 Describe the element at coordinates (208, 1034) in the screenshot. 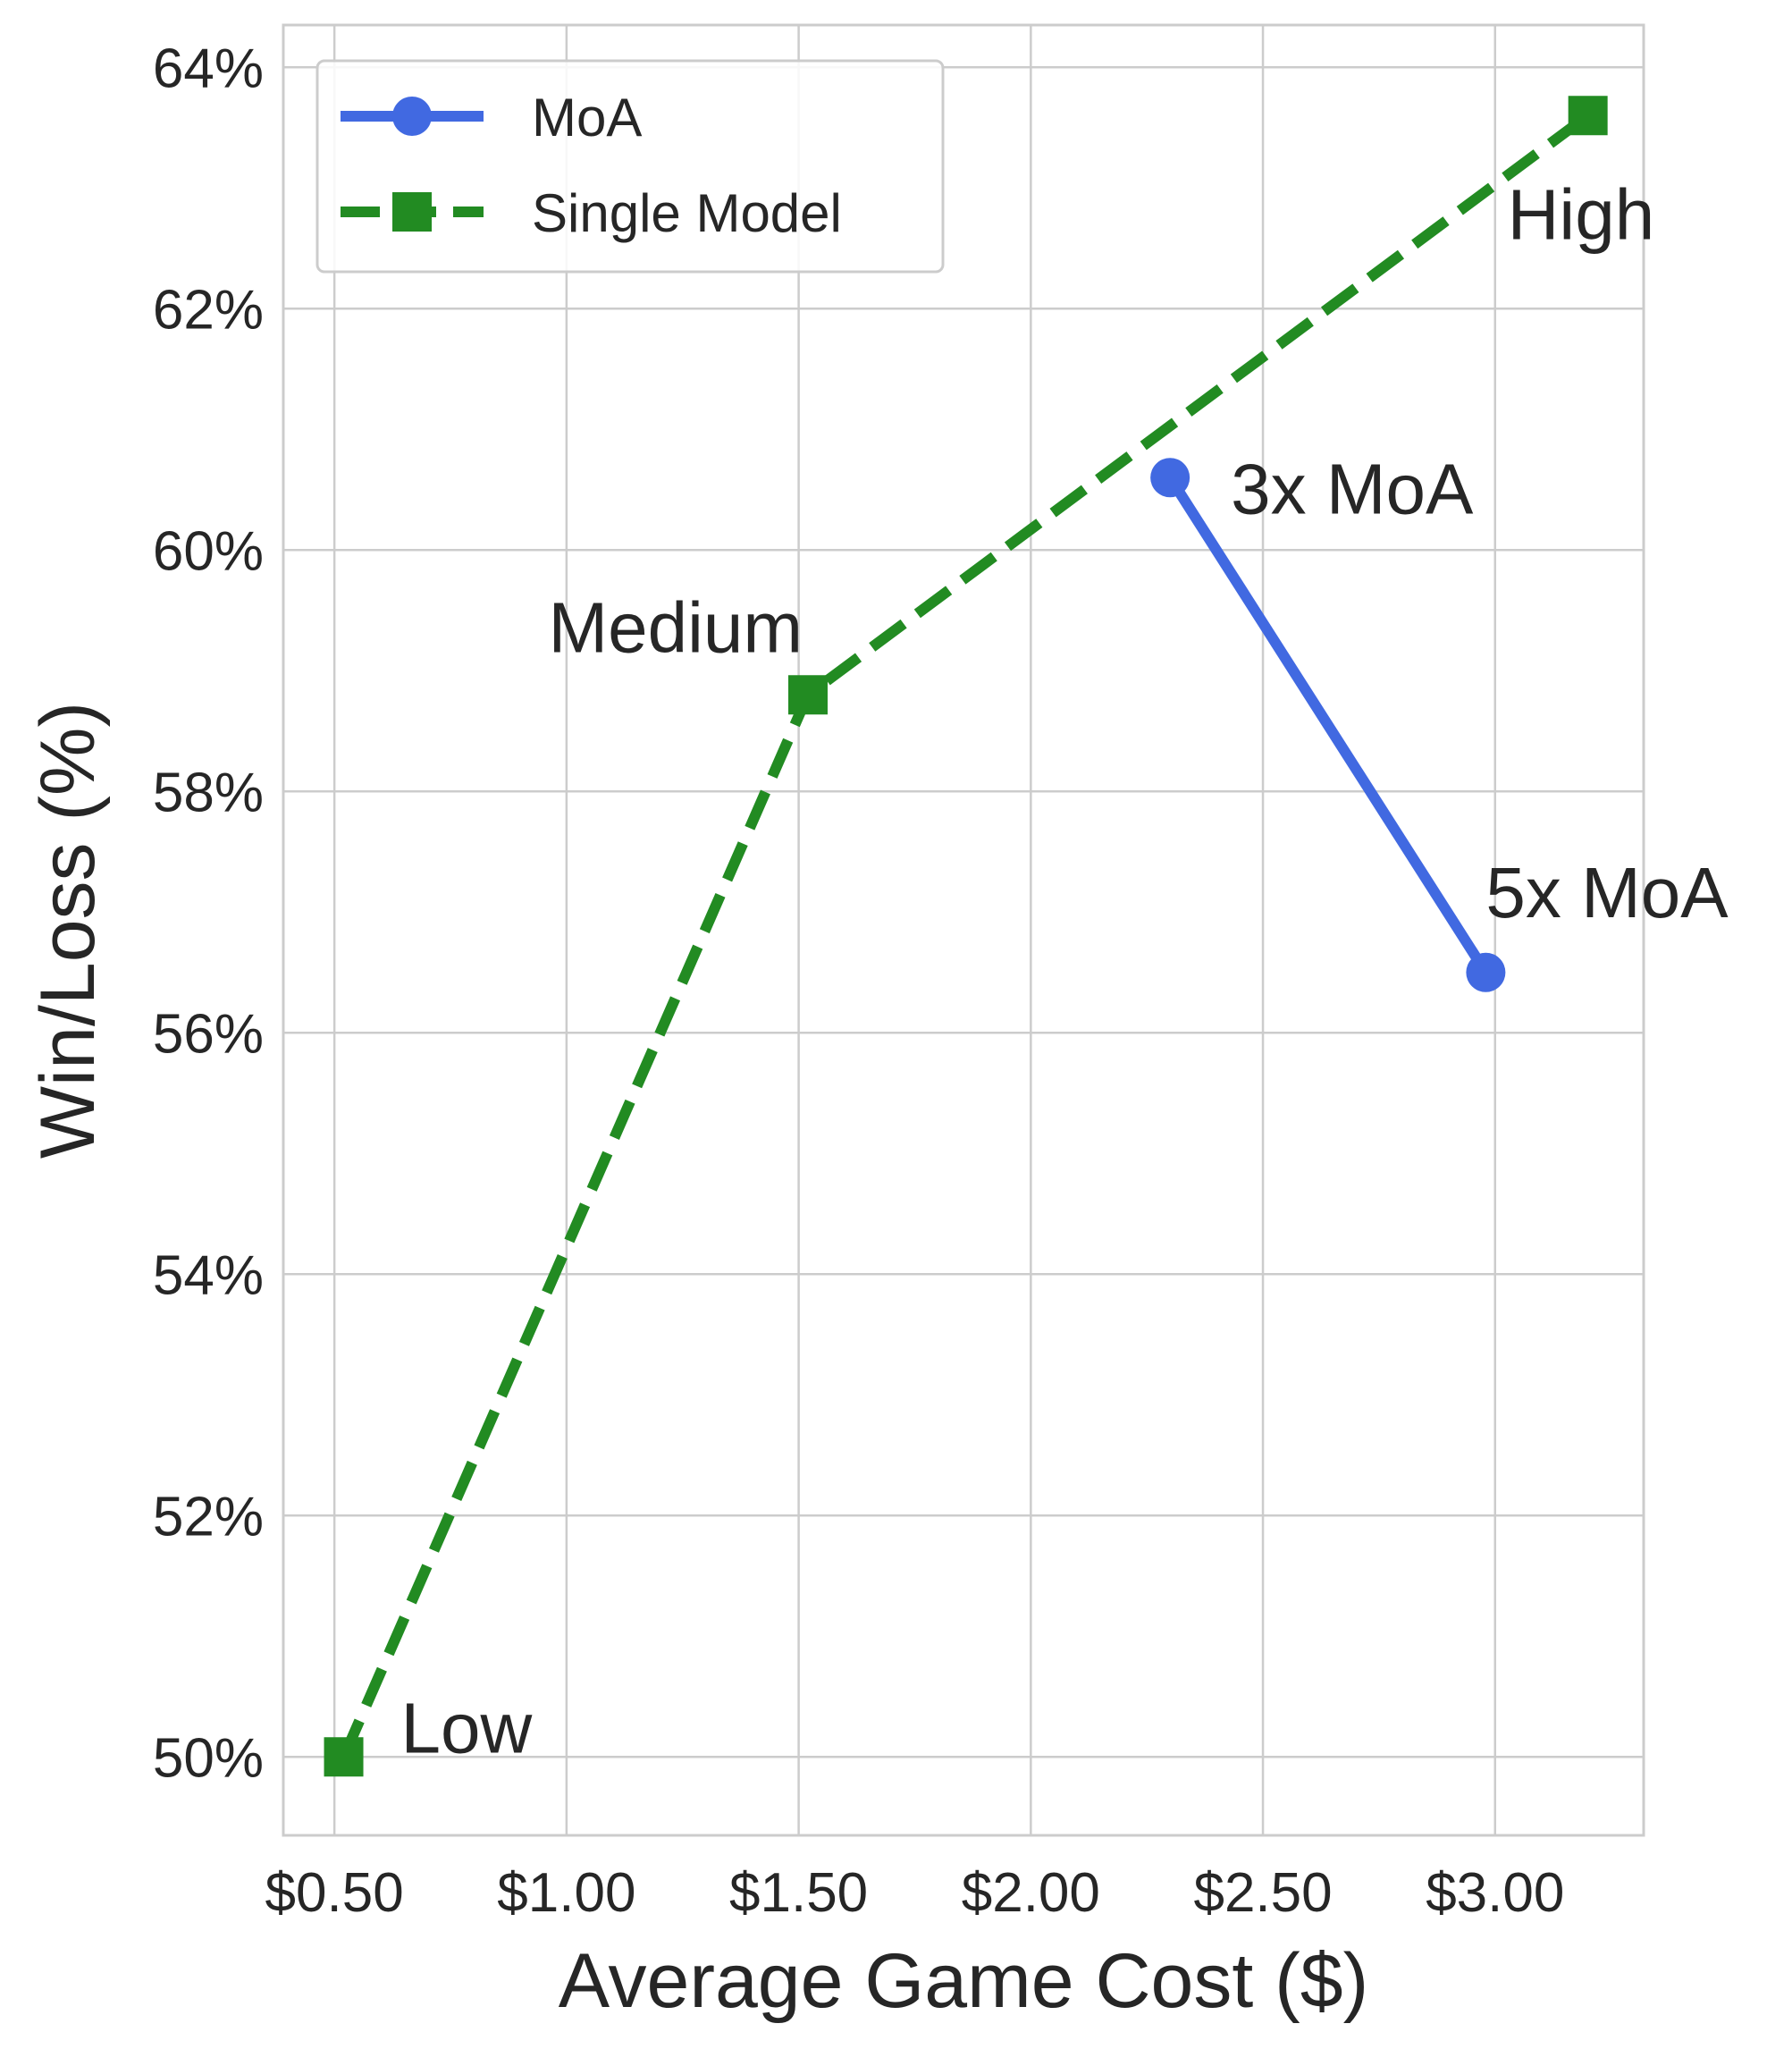

I see `y-tick-label: 56%` at that location.